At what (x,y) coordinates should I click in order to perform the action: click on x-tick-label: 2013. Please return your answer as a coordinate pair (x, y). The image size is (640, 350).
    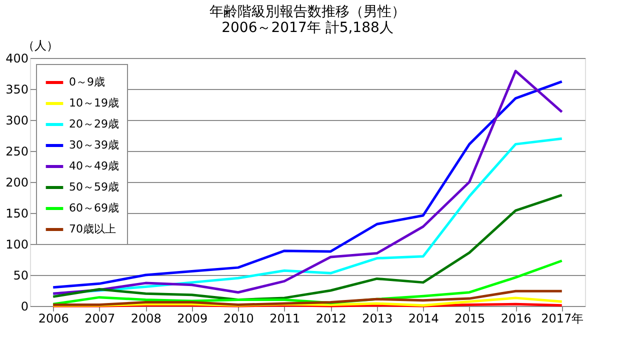
    Looking at the image, I should click on (377, 319).